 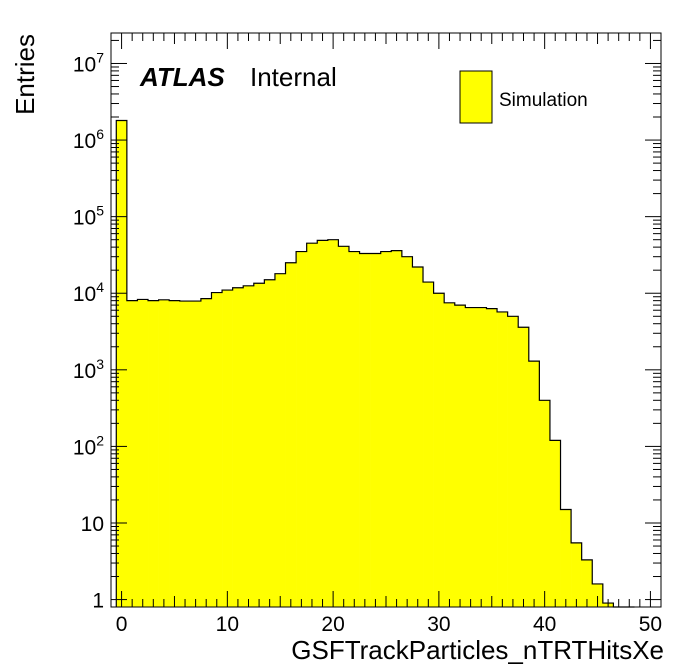 I want to click on internal-label: Internal, so click(x=293, y=77).